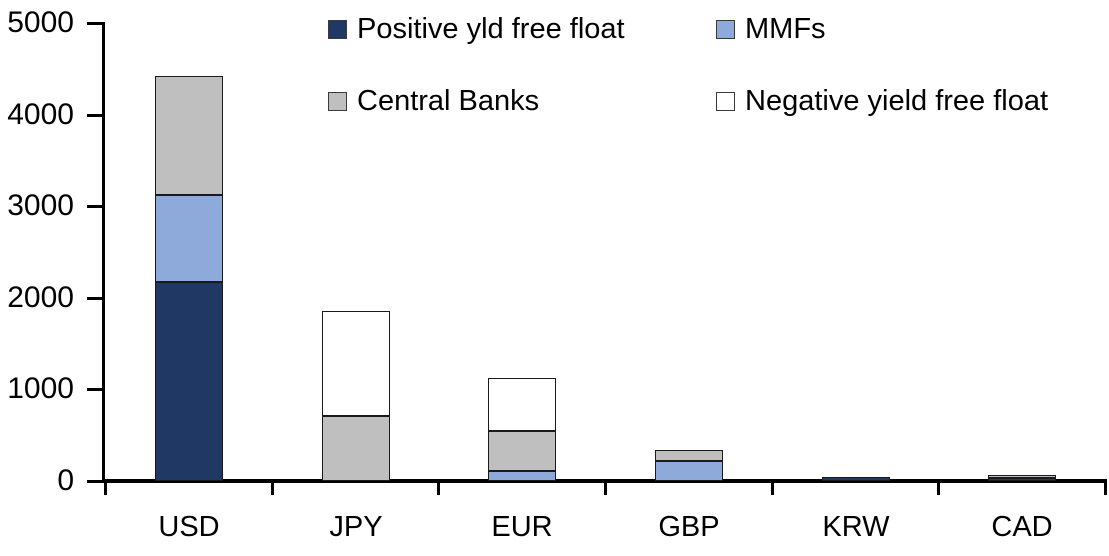 The image size is (1109, 556). I want to click on y-tick-label: 0, so click(65, 480).